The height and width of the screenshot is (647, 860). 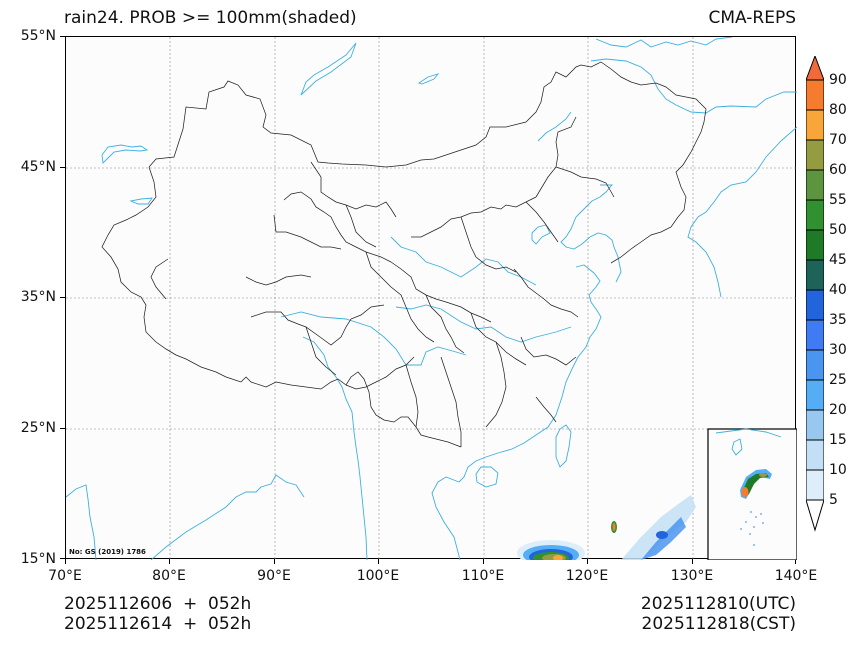 I want to click on lon-tick-130: 130°E, so click(x=692, y=576).